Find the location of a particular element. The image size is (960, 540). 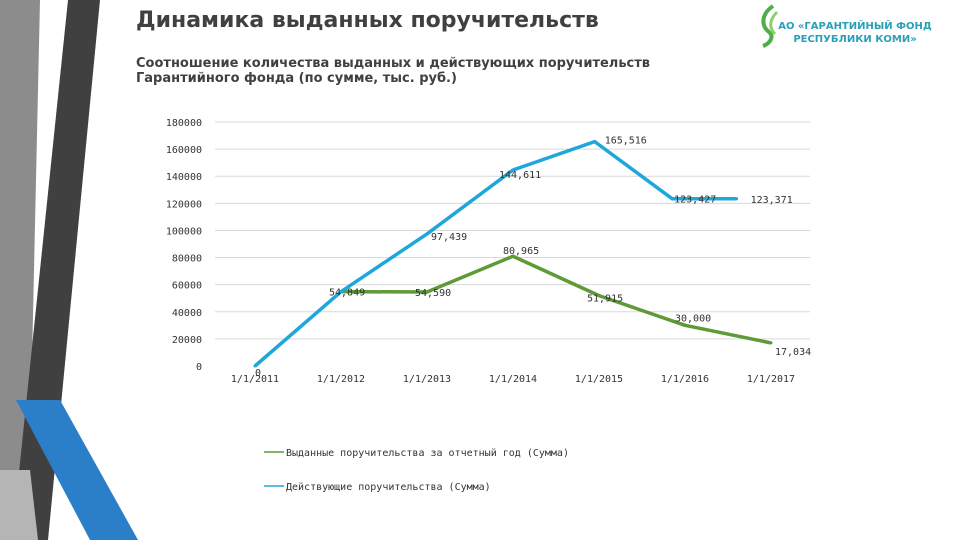

org-name-line1: АО «ГАРАНТИЙНЫЙ ФОНД is located at coordinates (855, 26).